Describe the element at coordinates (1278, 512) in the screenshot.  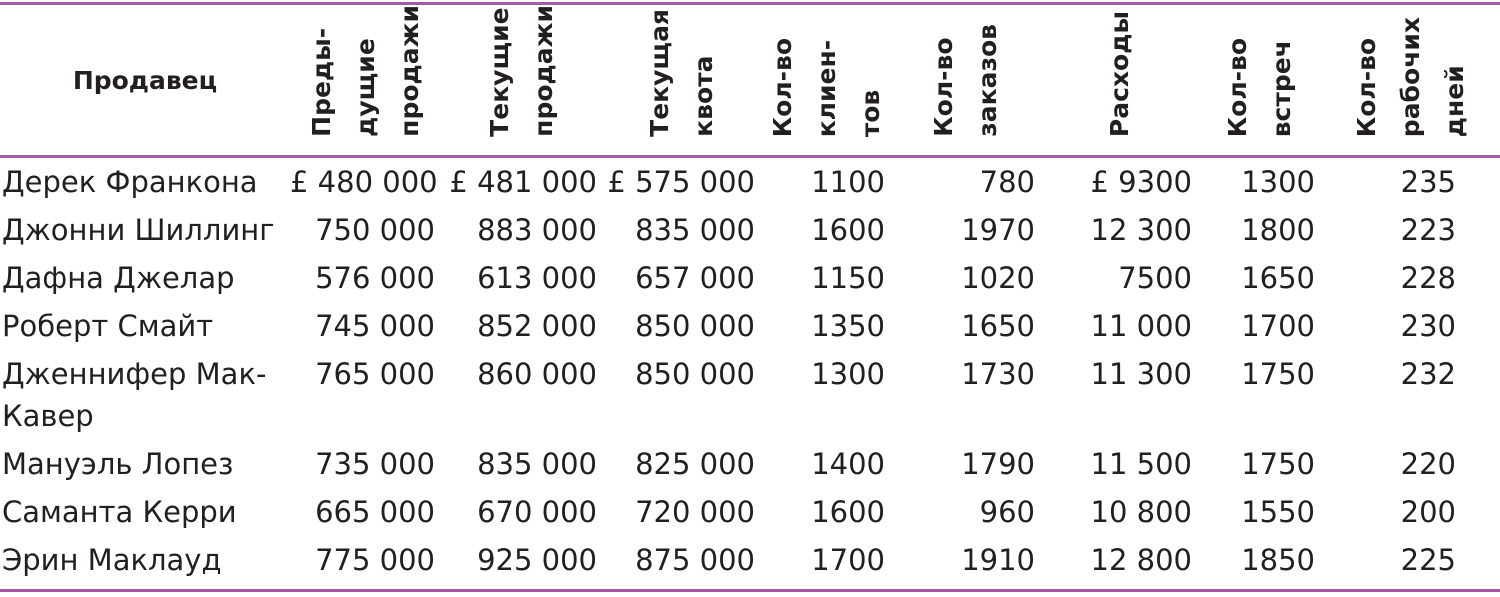
I see `cell: 1550` at that location.